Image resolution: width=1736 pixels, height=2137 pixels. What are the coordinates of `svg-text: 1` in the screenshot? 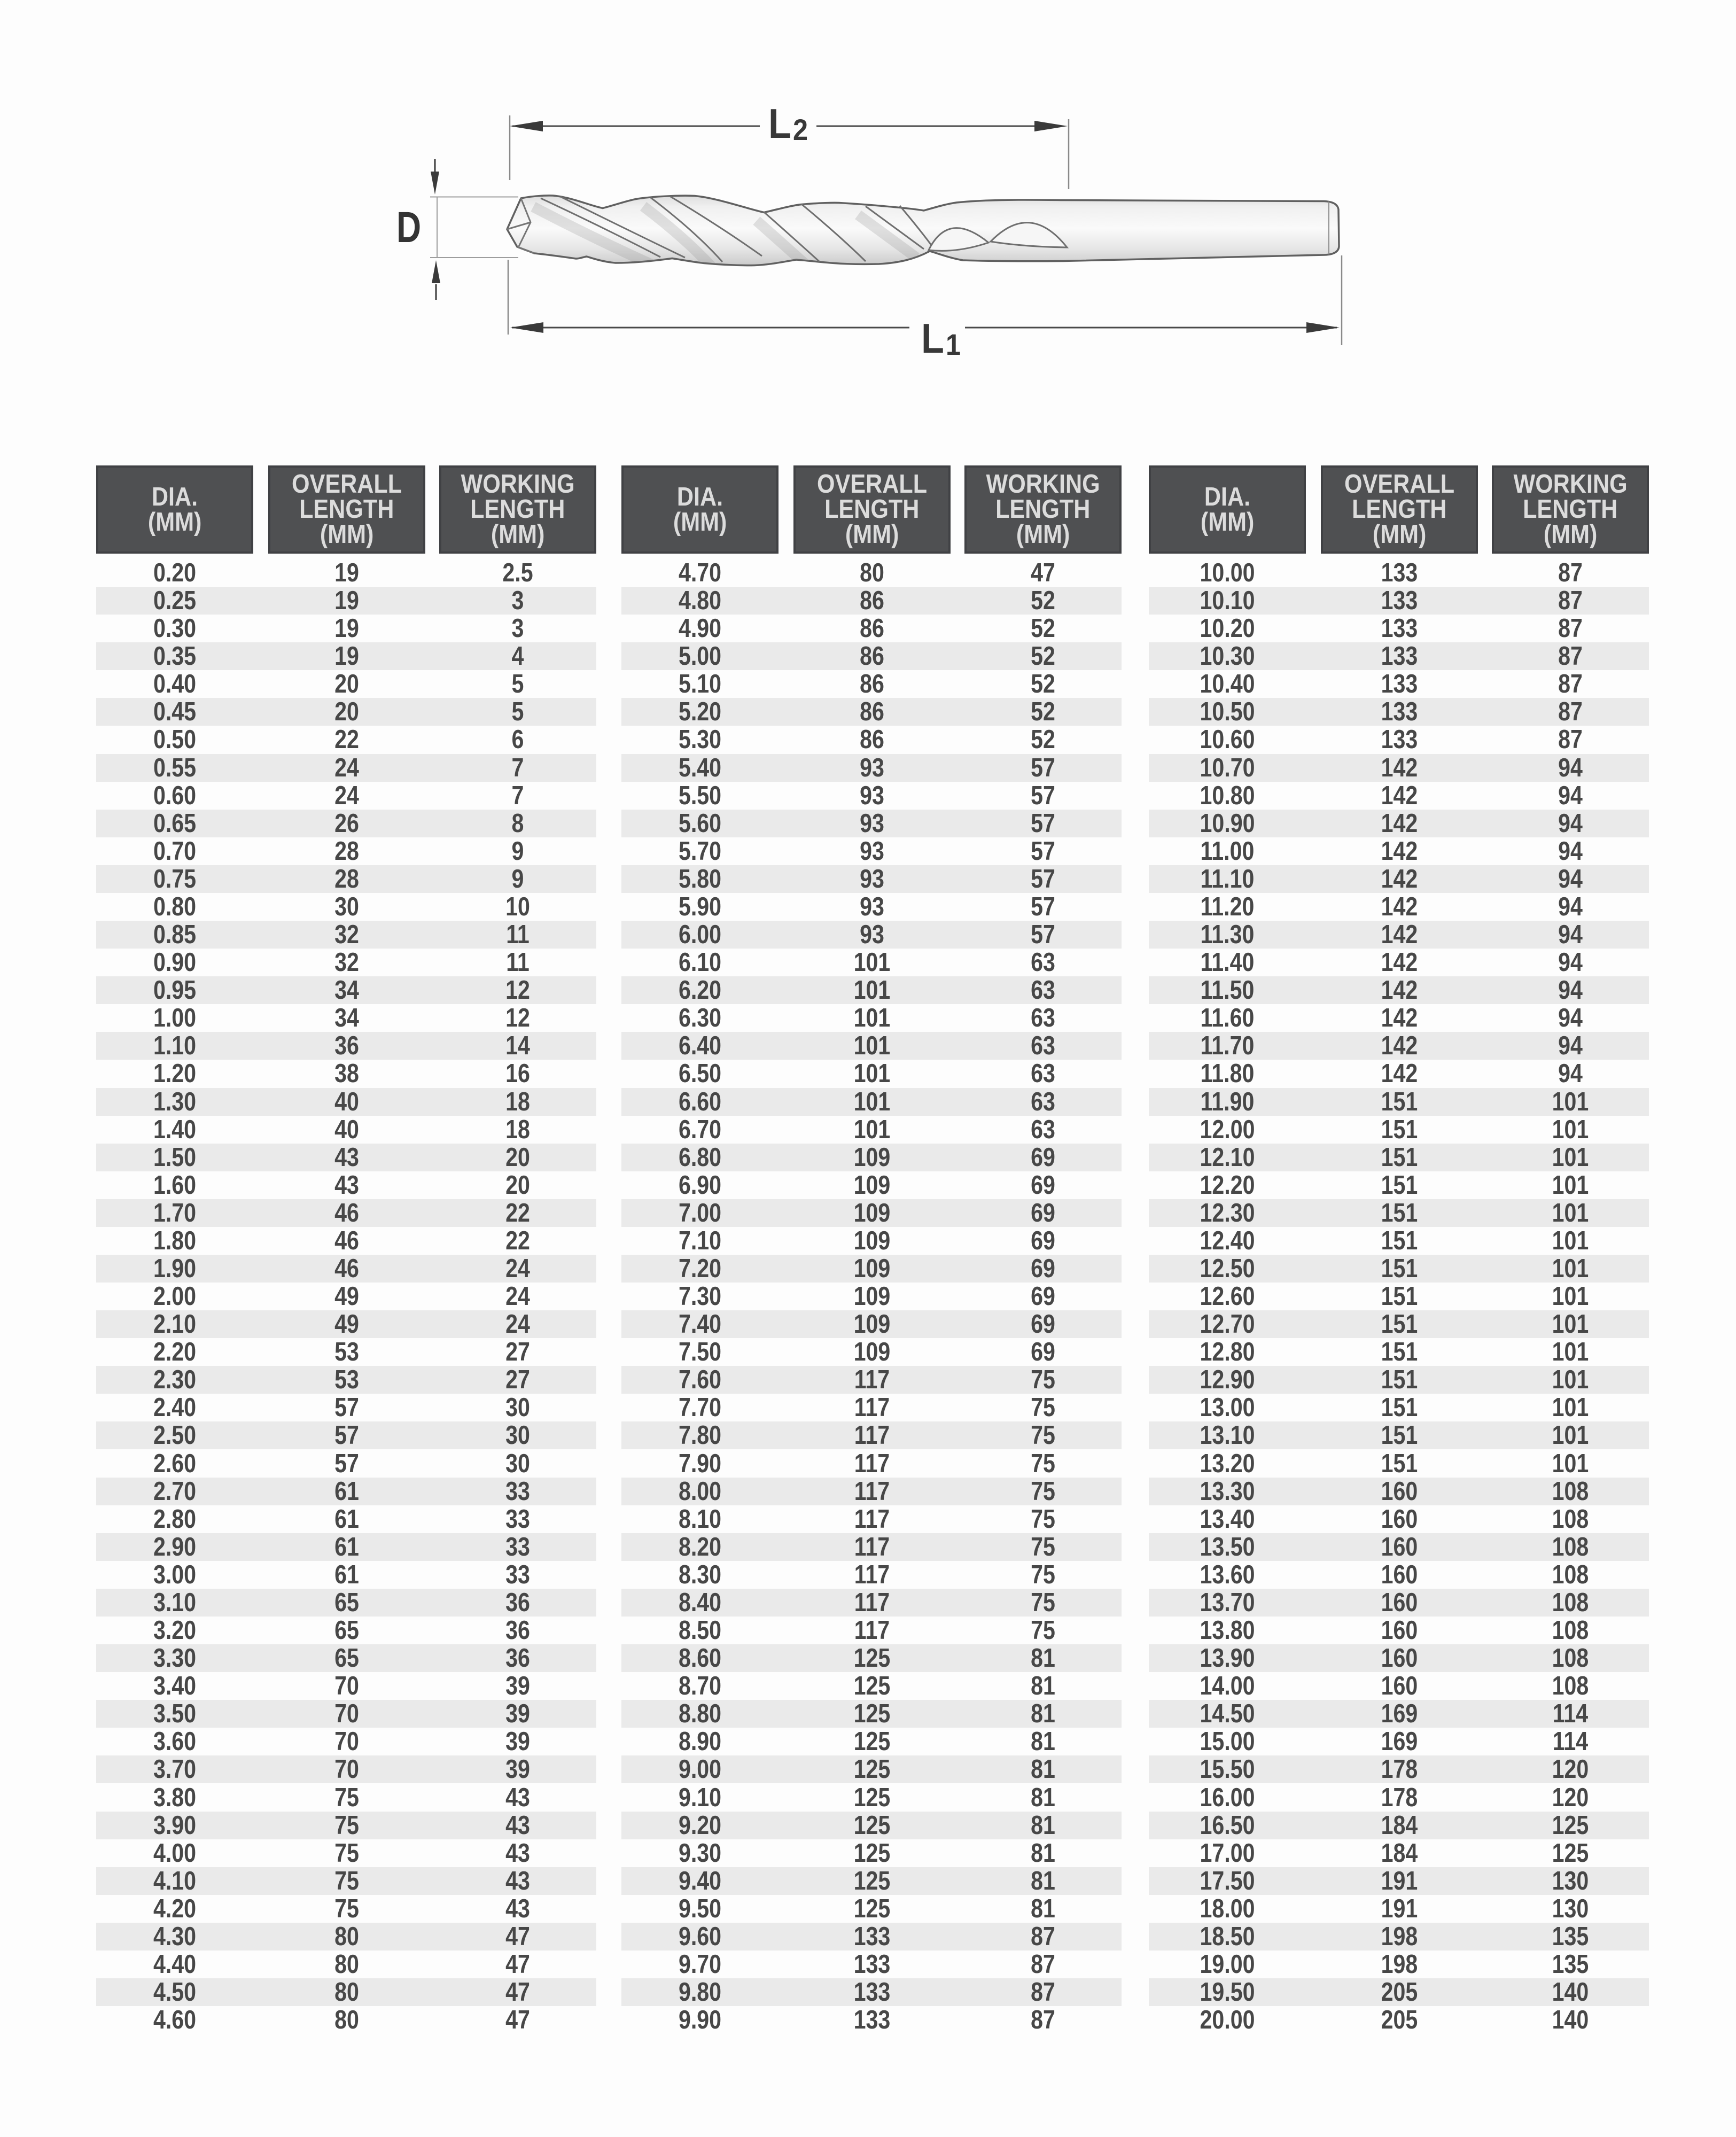 It's located at (954, 346).